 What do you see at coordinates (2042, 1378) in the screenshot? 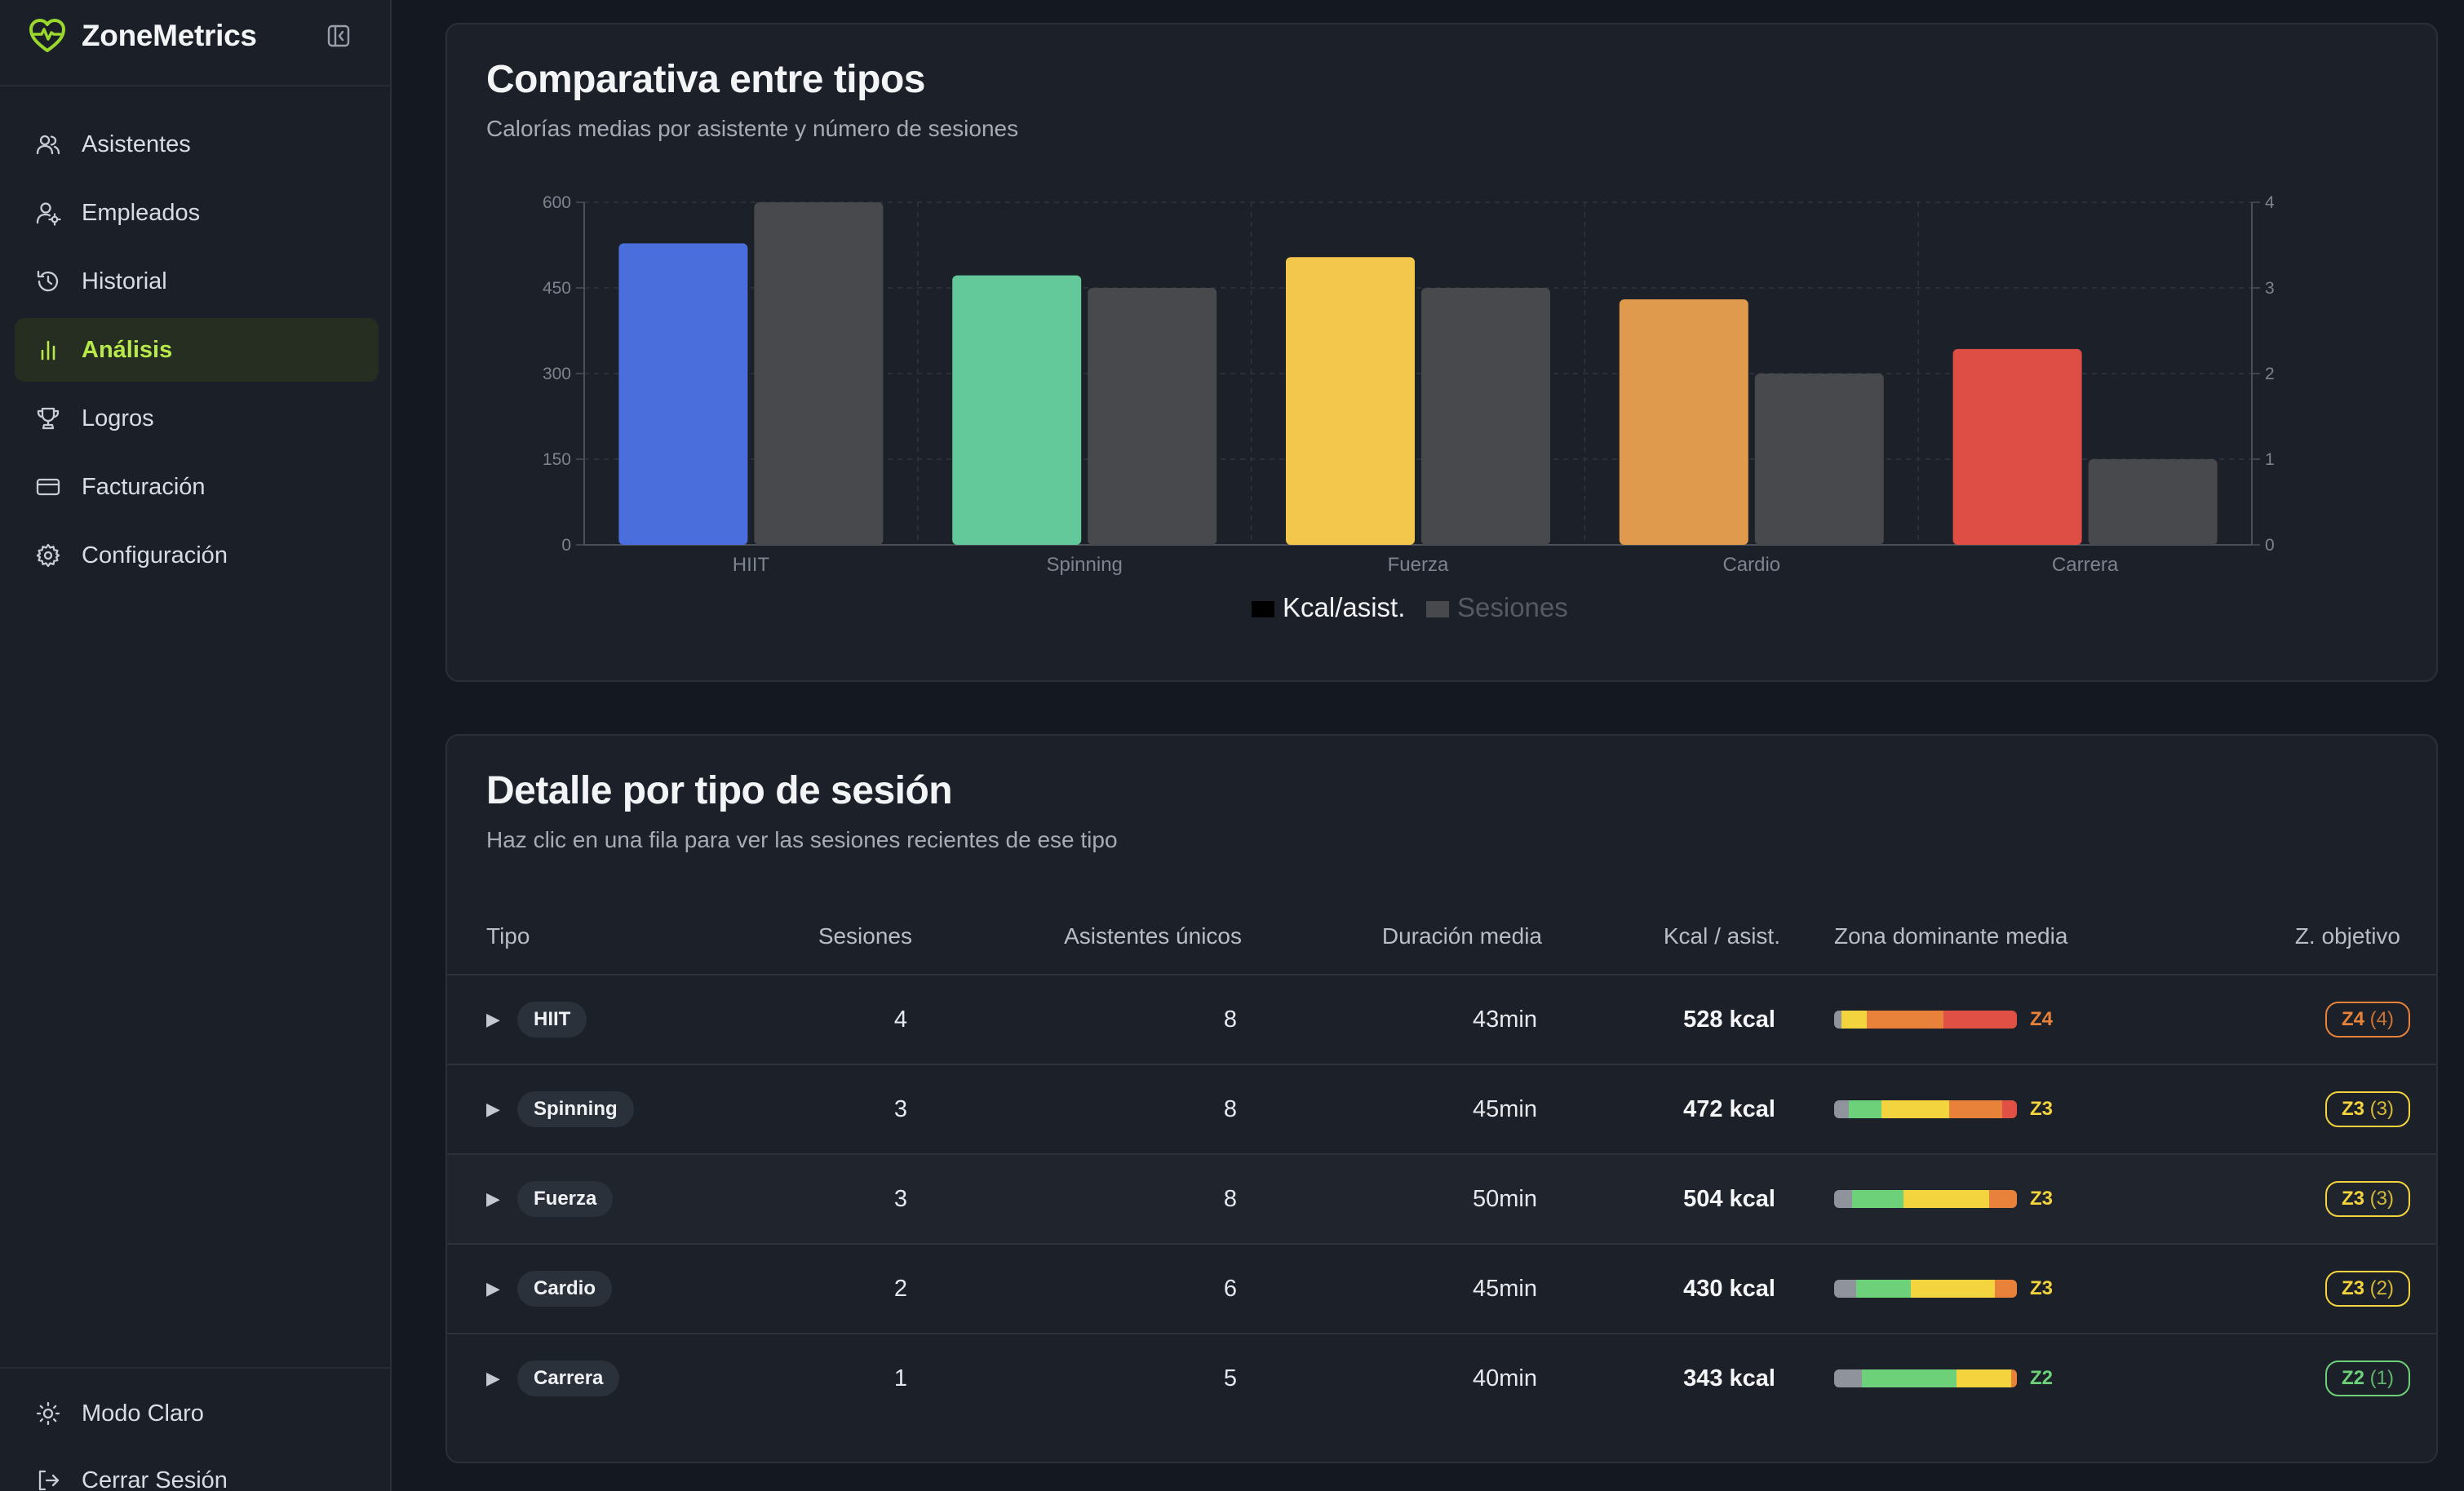
I see `dominant-zone-label: Z2` at bounding box center [2042, 1378].